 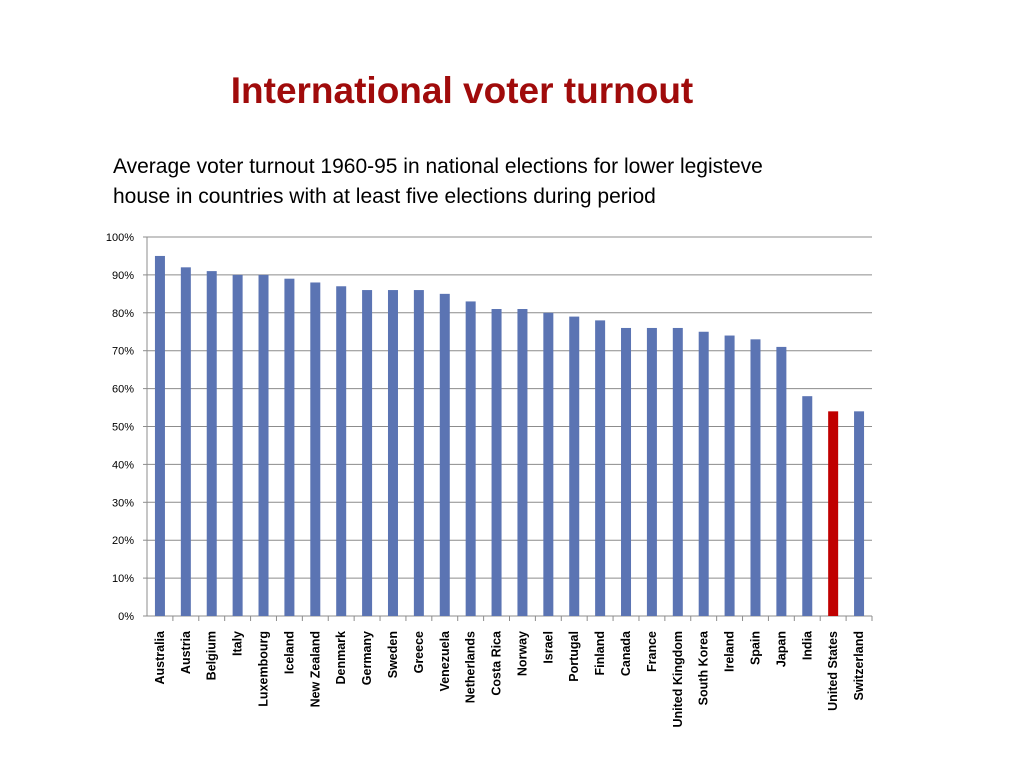 I want to click on bar-united-kingdom, so click(x=677, y=471).